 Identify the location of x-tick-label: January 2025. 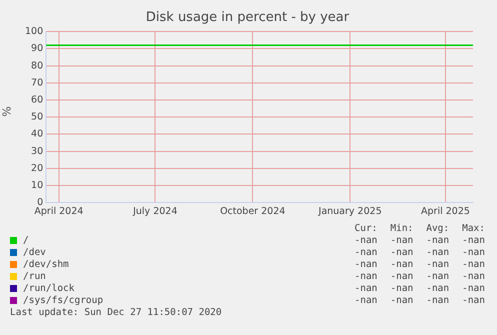
(350, 211).